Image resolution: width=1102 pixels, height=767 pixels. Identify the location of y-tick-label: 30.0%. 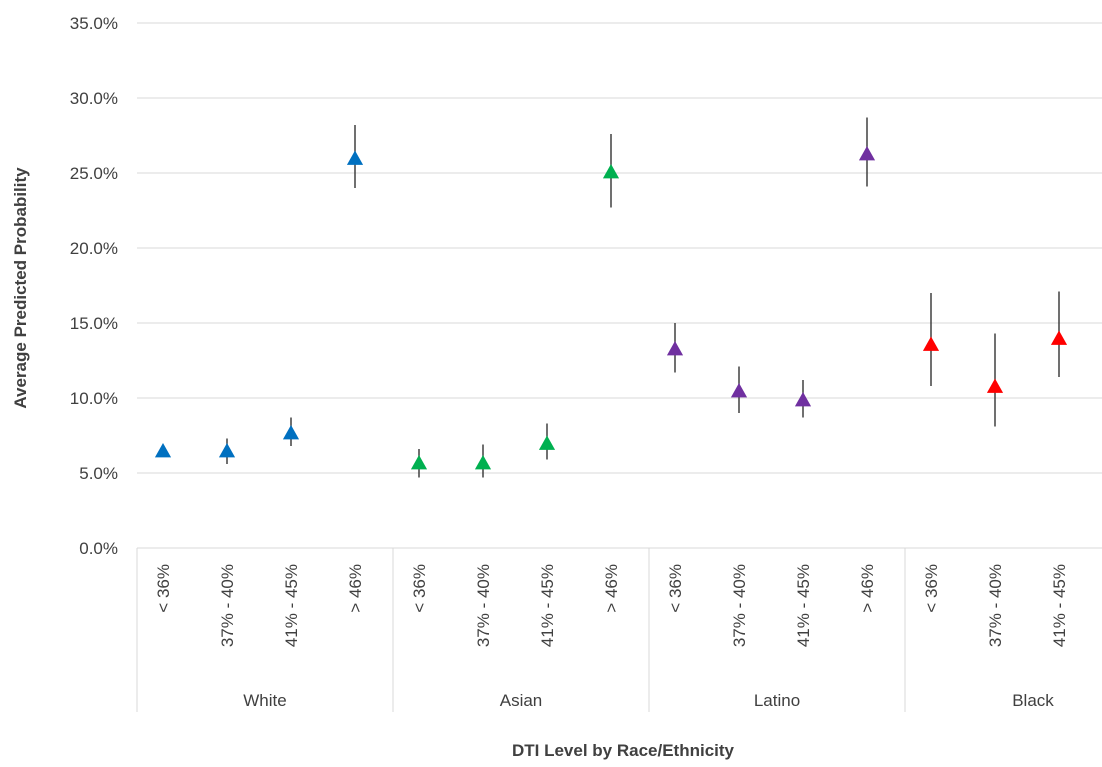
(94, 98).